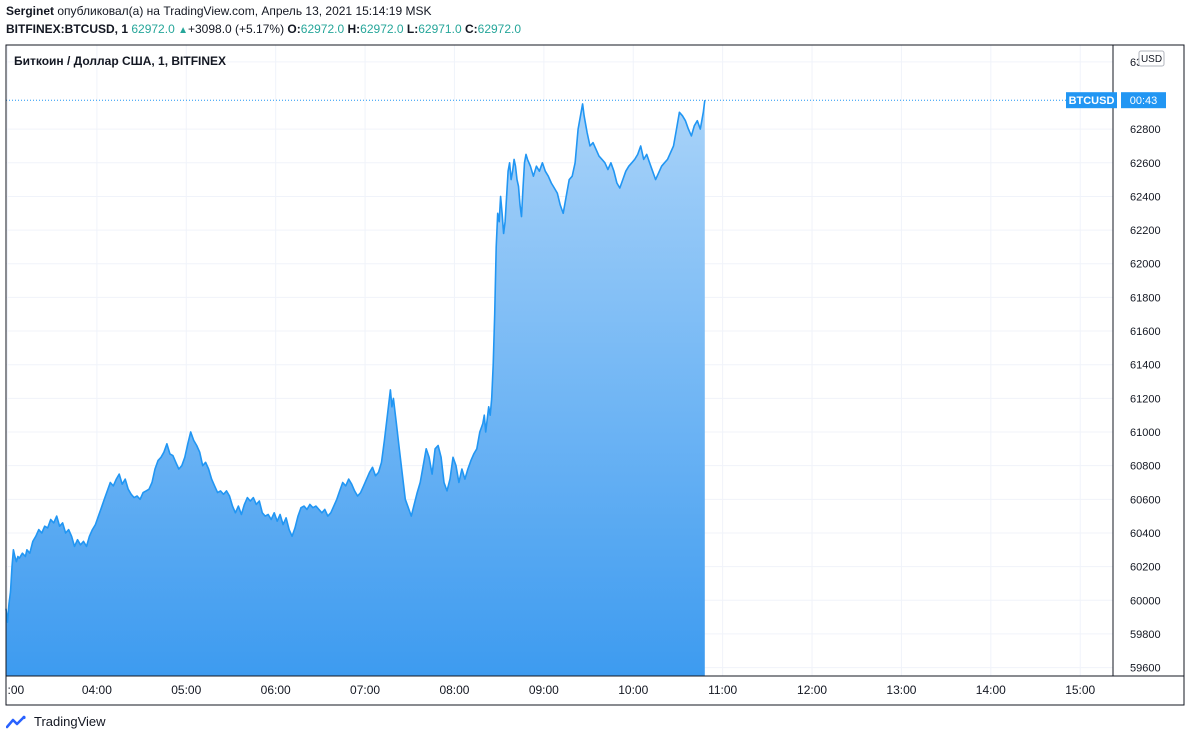 Image resolution: width=1191 pixels, height=741 pixels. I want to click on y-tick-label: 59600, so click(1145, 669).